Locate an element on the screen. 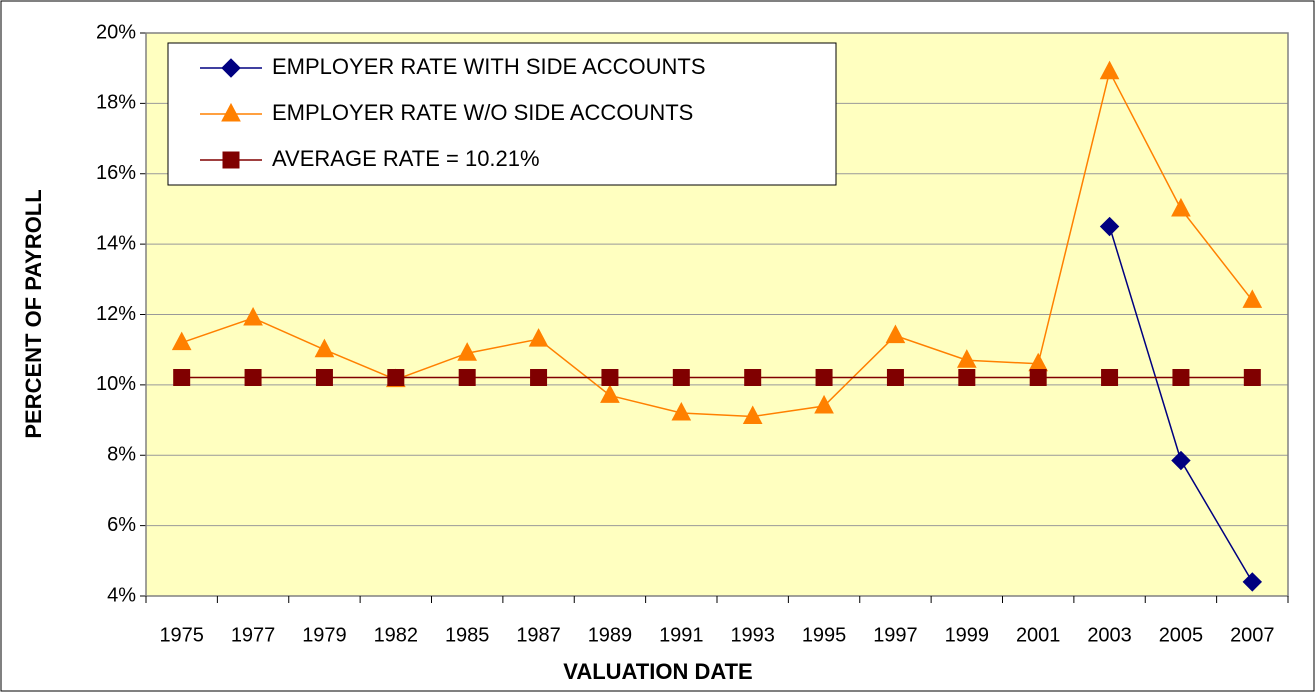 The height and width of the screenshot is (693, 1316). x-tick-label: 2001 is located at coordinates (1038, 635).